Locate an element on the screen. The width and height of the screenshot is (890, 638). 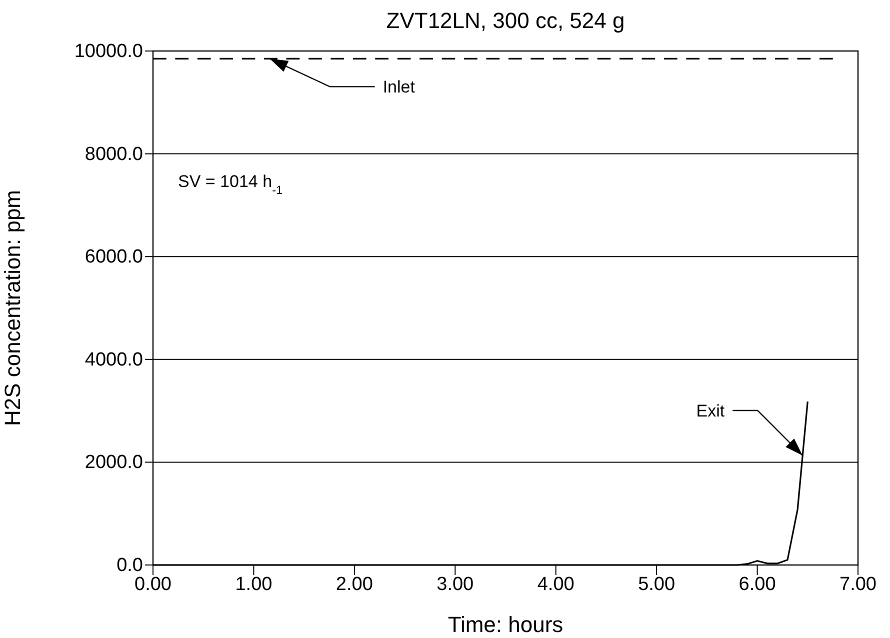
x-tick-label: 7.00 is located at coordinates (858, 584).